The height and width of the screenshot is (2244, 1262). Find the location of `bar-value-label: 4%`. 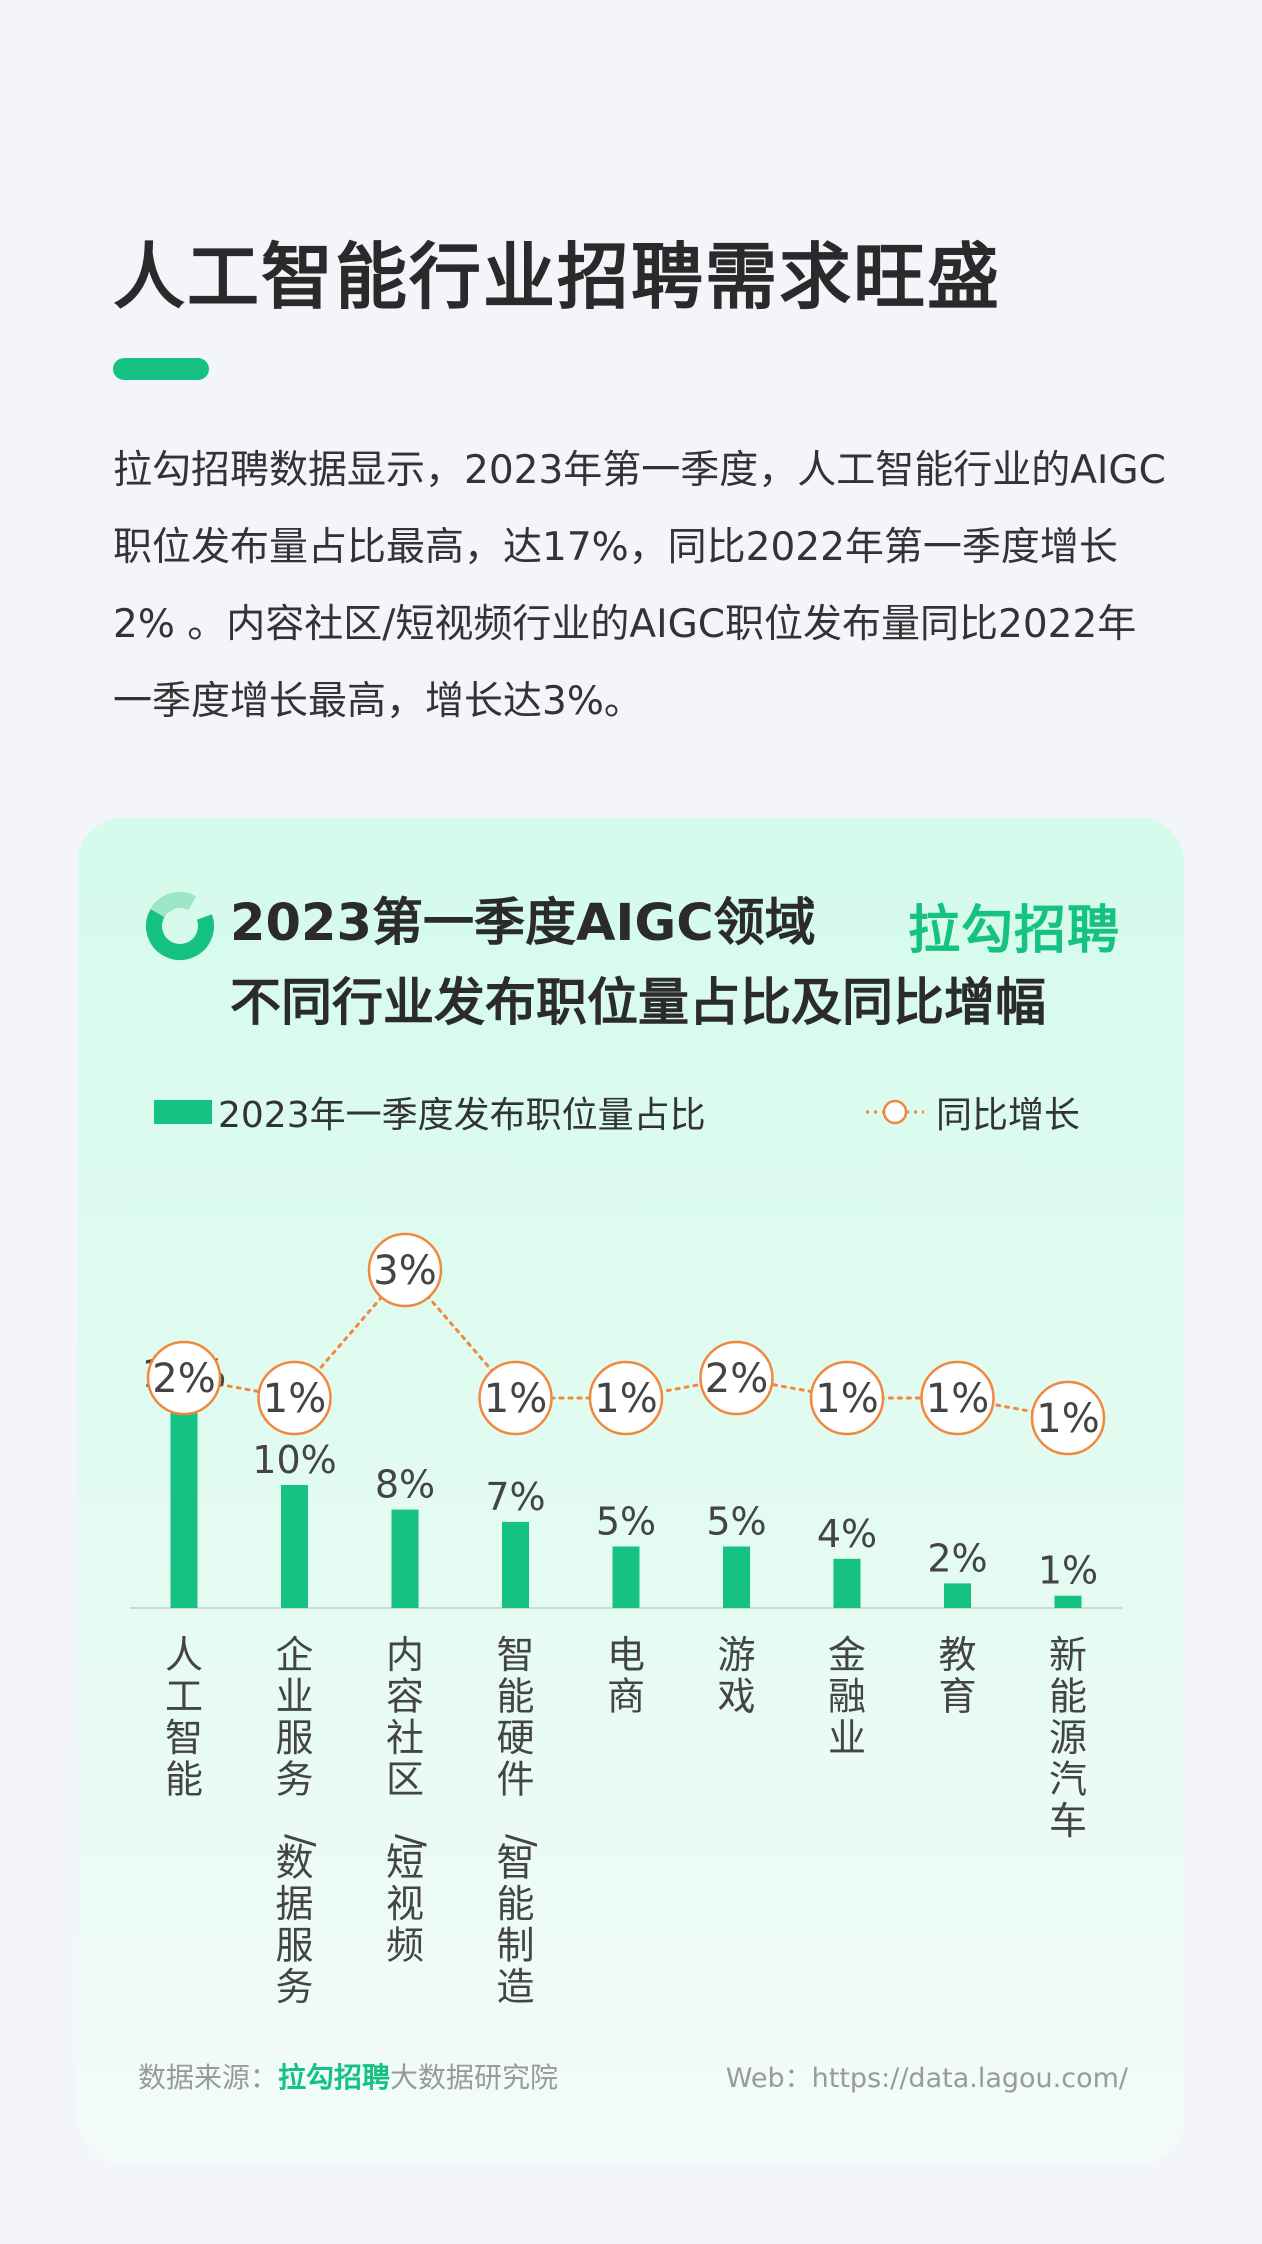

bar-value-label: 4% is located at coordinates (847, 1534).